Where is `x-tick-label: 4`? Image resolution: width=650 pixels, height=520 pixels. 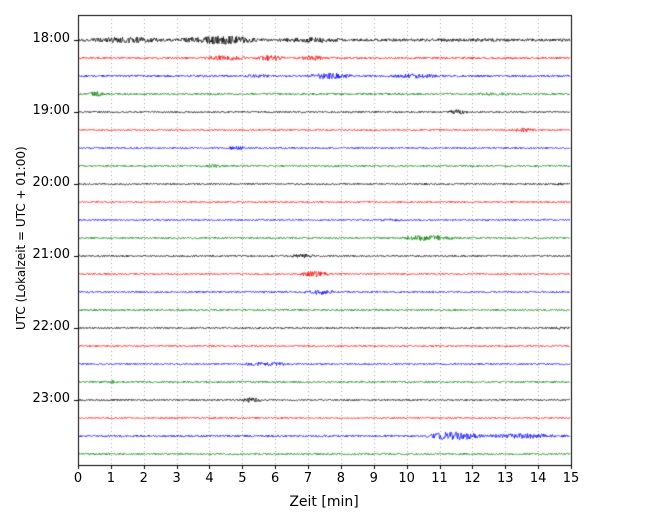 x-tick-label: 4 is located at coordinates (209, 478).